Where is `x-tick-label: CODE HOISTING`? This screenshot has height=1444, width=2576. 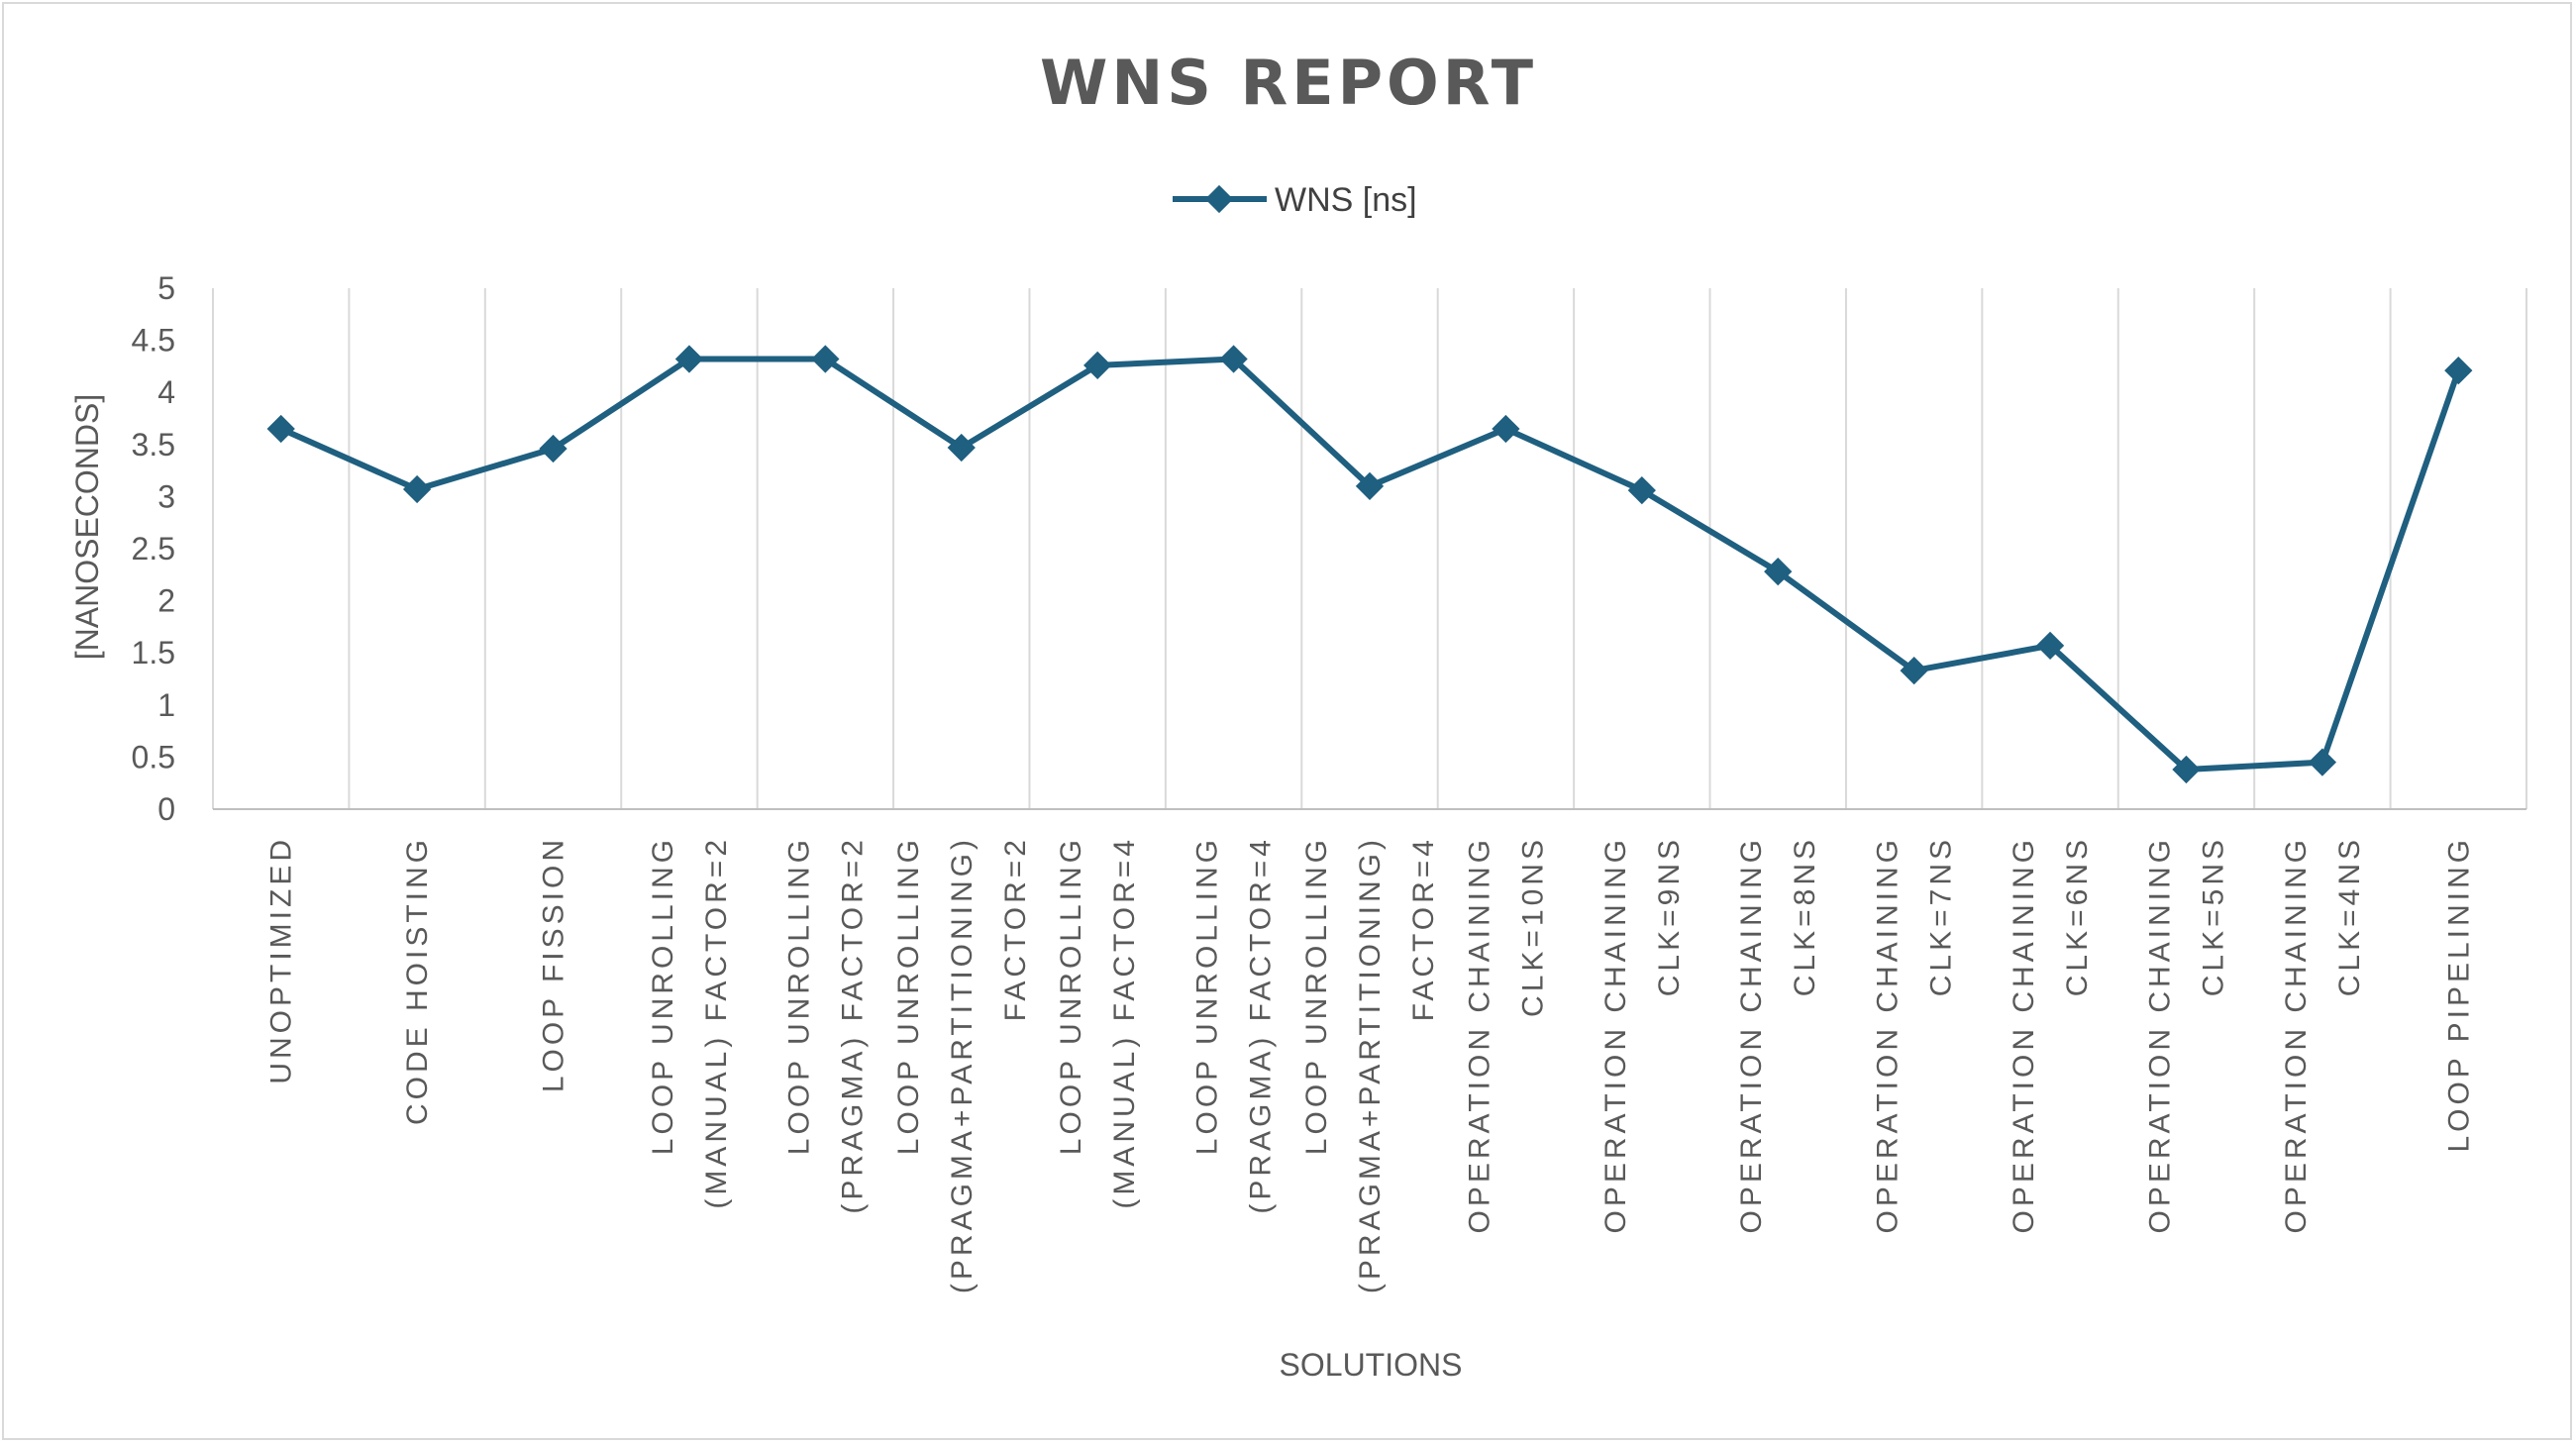
x-tick-label: CODE HOISTING is located at coordinates (417, 980).